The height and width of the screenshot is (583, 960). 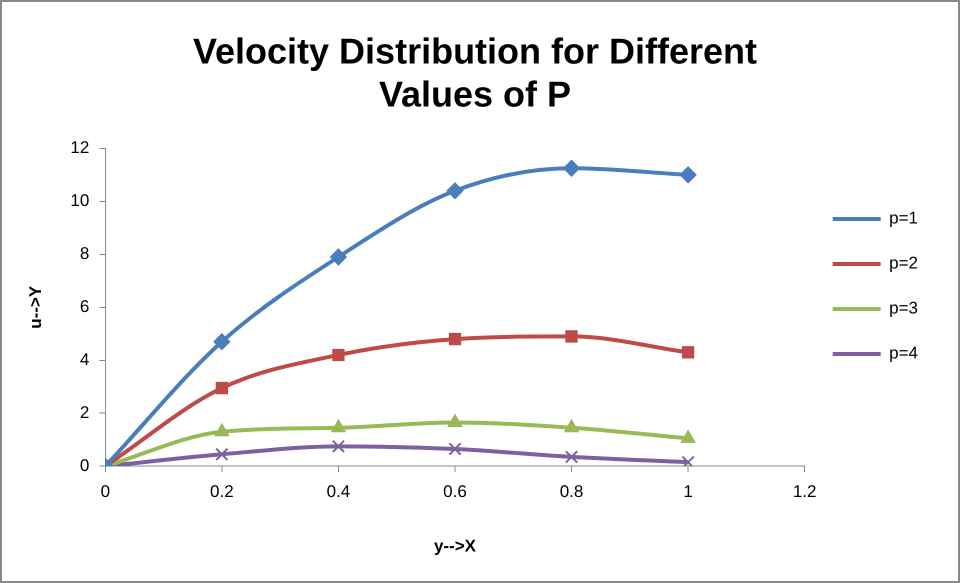 I want to click on x-tick-label: 0.6, so click(x=455, y=492).